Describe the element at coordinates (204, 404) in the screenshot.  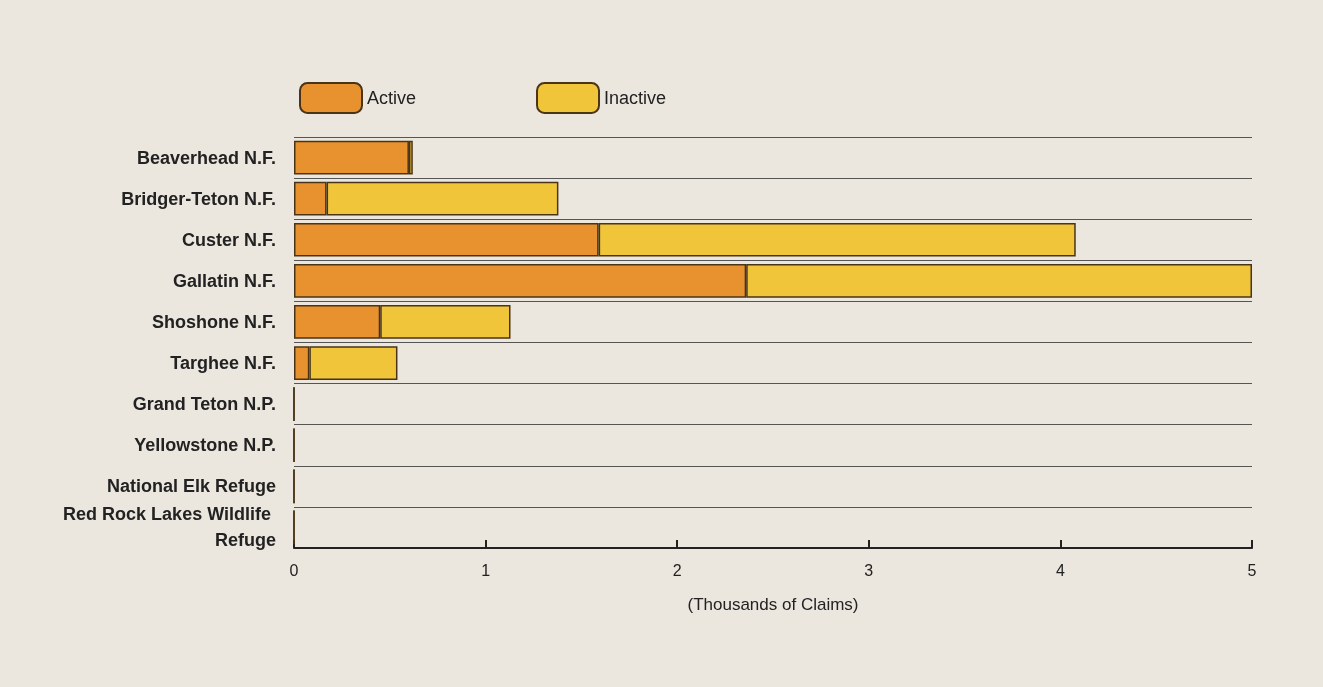
I see `y-tick-label: Grand Teton N.P.` at that location.